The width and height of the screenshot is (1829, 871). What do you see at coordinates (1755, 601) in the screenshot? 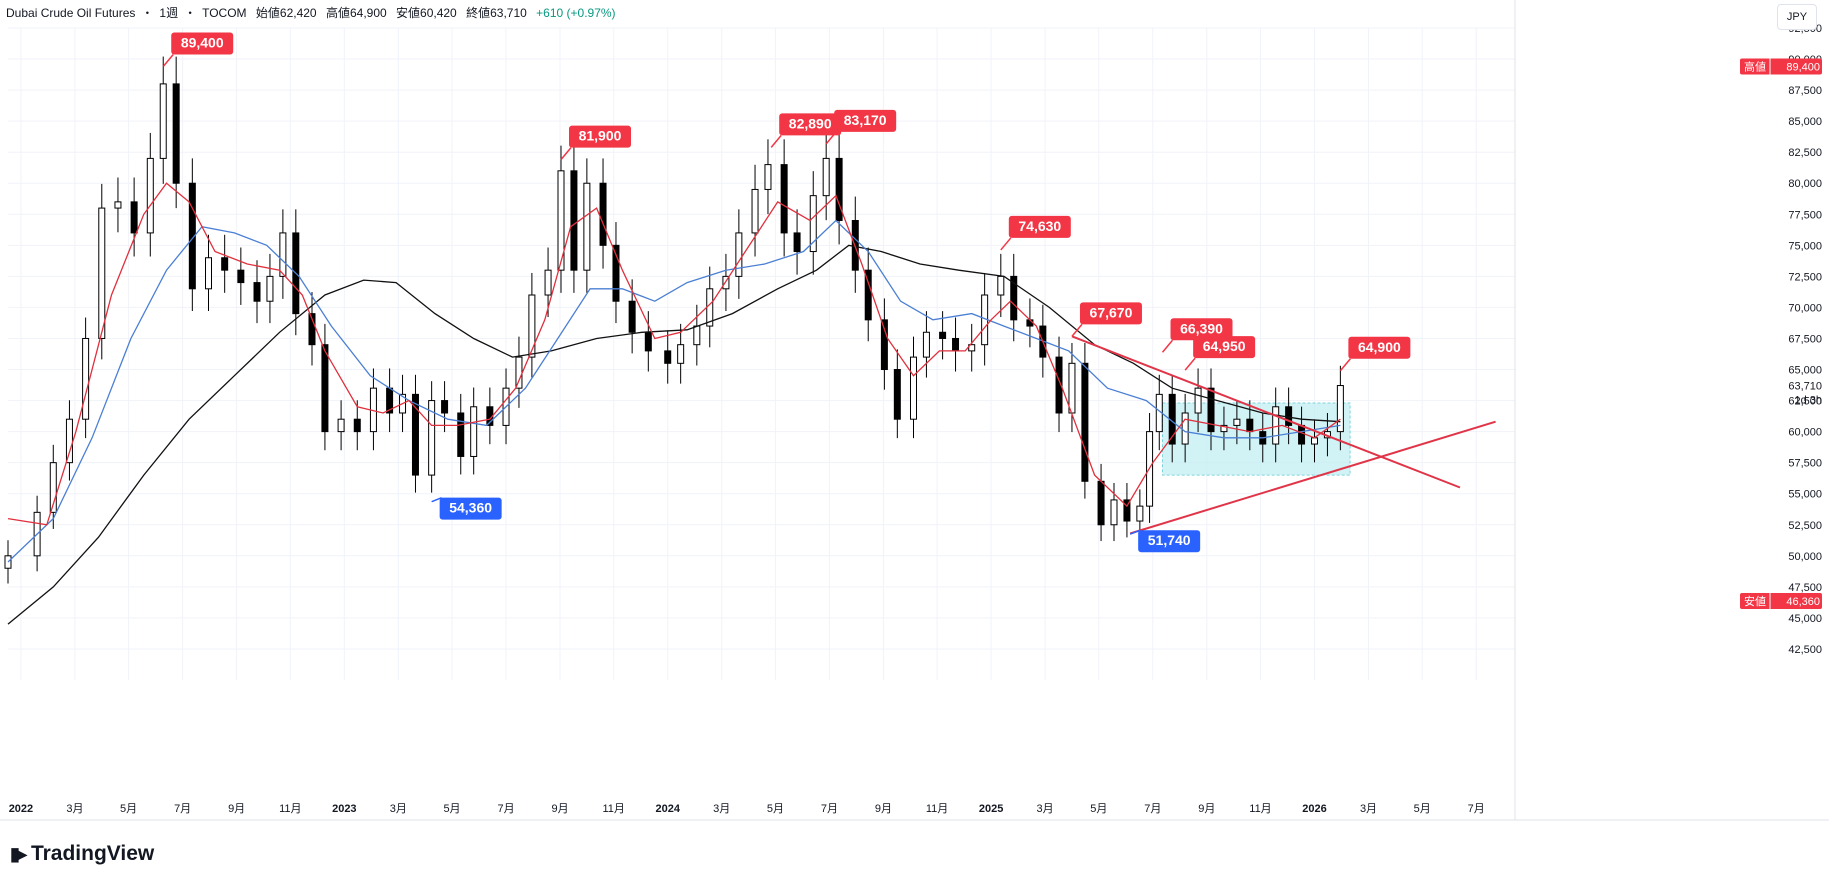
I see `low-price-tag-label: 安値` at bounding box center [1755, 601].